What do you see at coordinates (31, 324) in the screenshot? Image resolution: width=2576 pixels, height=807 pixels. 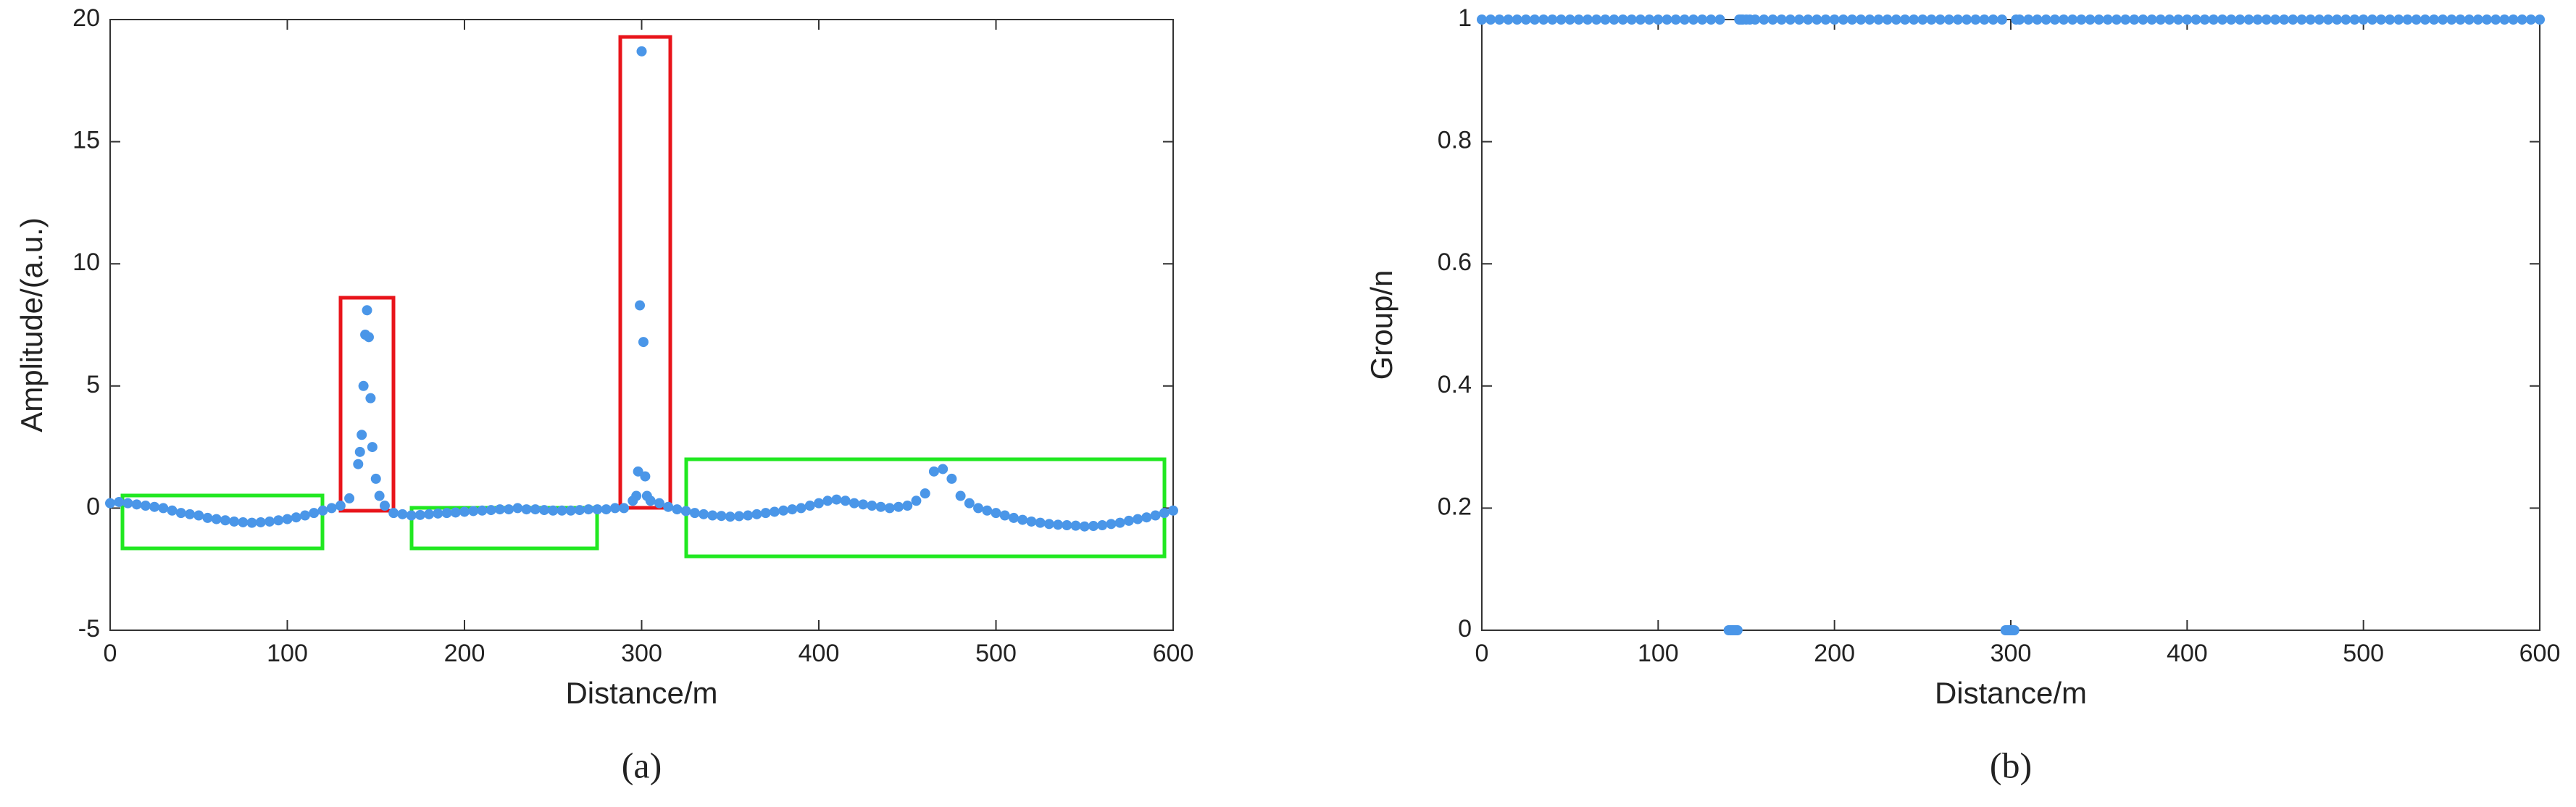 I see `y-axis-label: Amplitude/(a.u.)` at bounding box center [31, 324].